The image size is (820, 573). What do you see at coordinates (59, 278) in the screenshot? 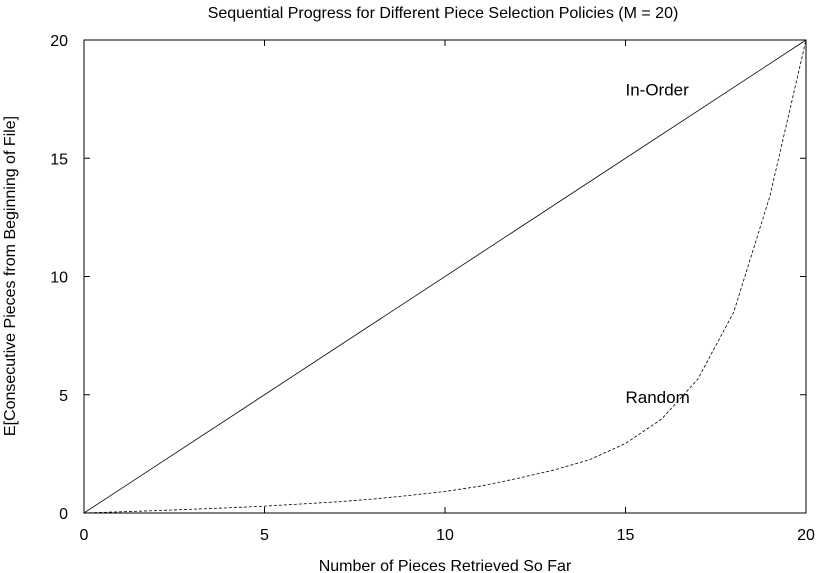
I see `y-tick-label: 10` at bounding box center [59, 278].